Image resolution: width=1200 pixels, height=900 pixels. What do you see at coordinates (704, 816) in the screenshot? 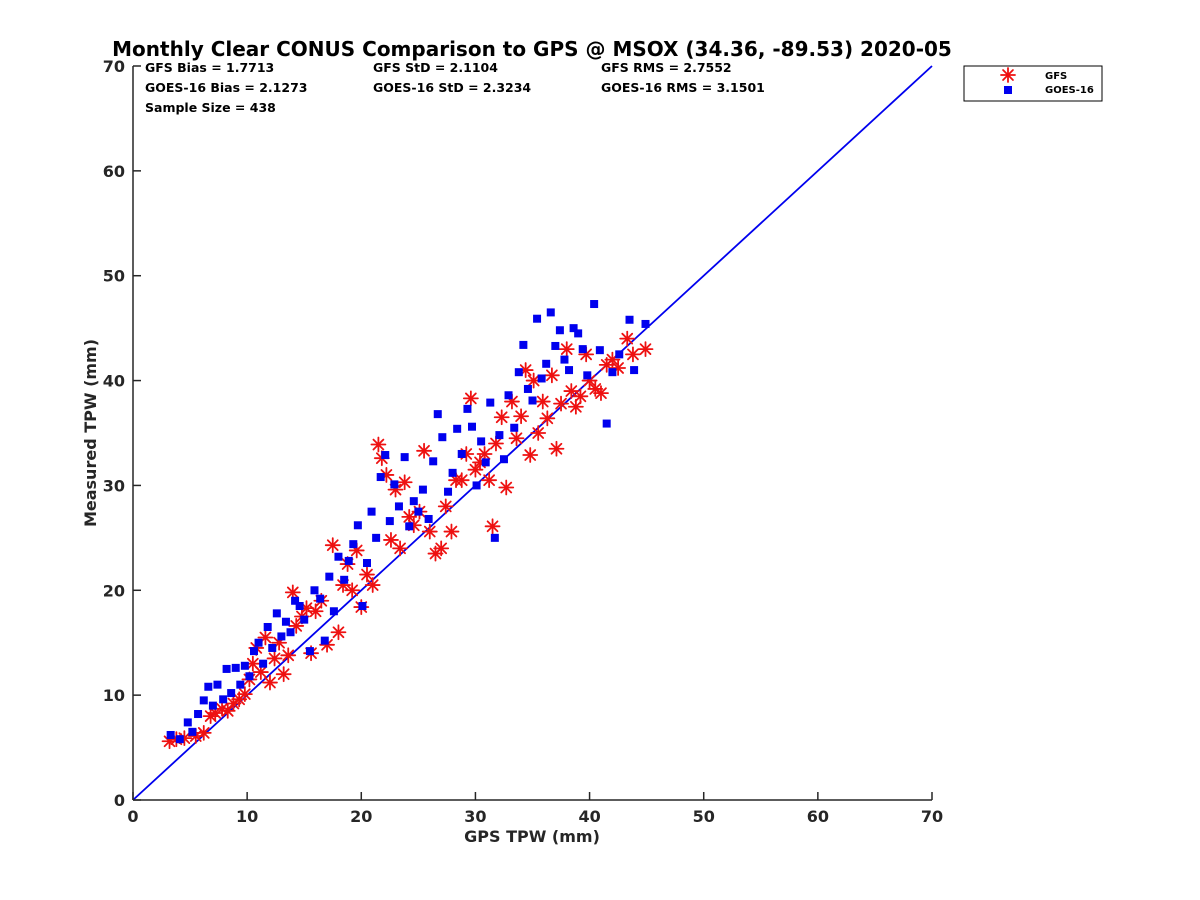
I see `x-tick-label: 50` at bounding box center [704, 816].